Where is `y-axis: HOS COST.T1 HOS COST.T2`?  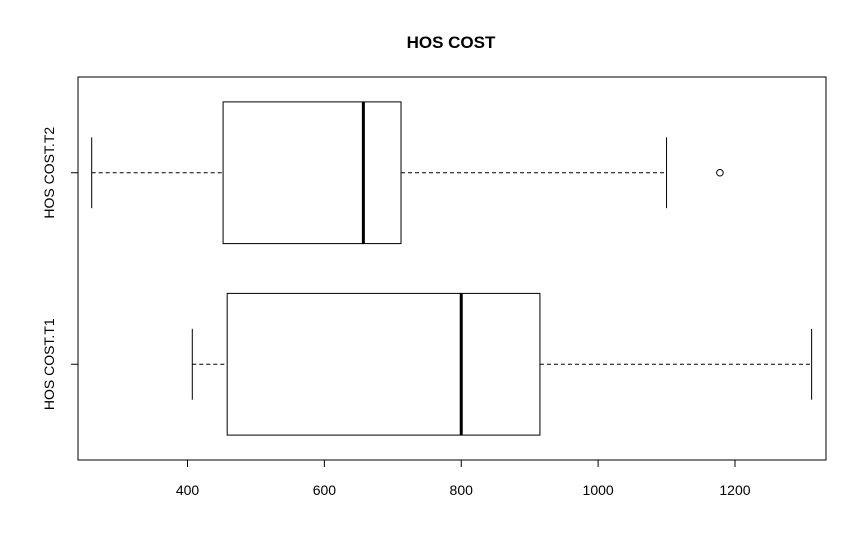
y-axis: HOS COST.T1 HOS COST.T2 is located at coordinates (60, 268).